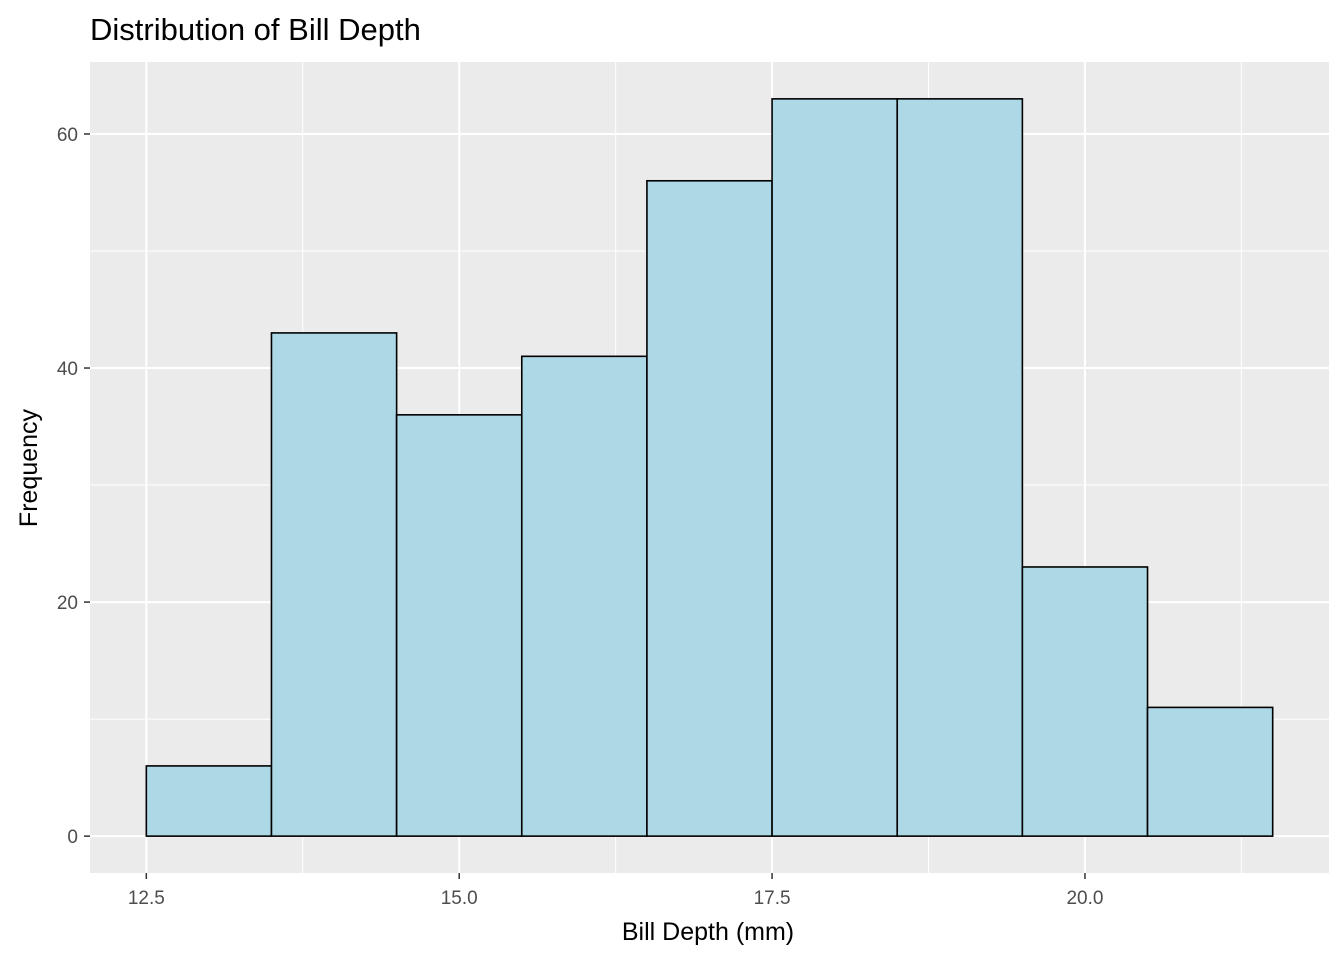 The width and height of the screenshot is (1344, 960). Describe the element at coordinates (459, 898) in the screenshot. I see `x-tick-label: 15.0` at that location.